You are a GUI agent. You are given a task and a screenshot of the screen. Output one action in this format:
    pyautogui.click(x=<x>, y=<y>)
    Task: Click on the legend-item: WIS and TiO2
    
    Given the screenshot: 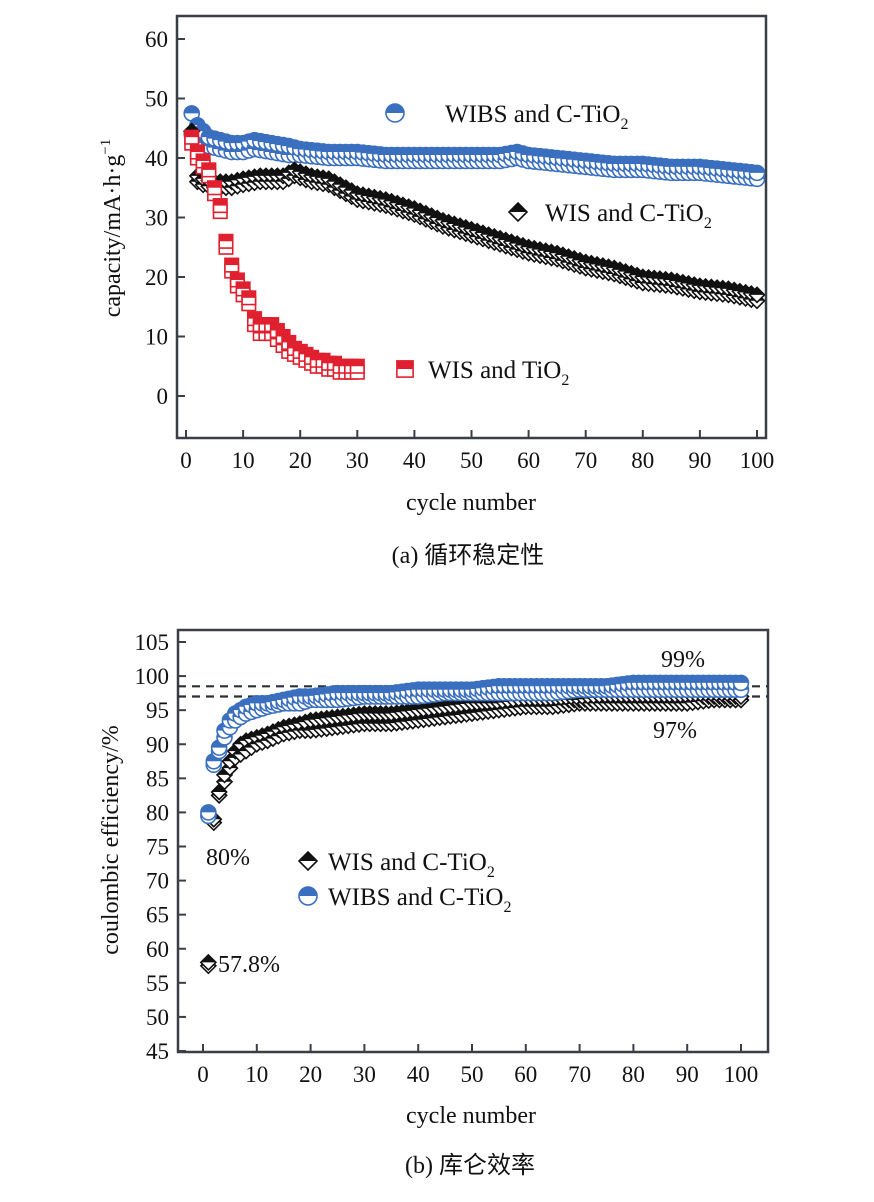 What is the action you would take?
    pyautogui.click(x=482, y=373)
    